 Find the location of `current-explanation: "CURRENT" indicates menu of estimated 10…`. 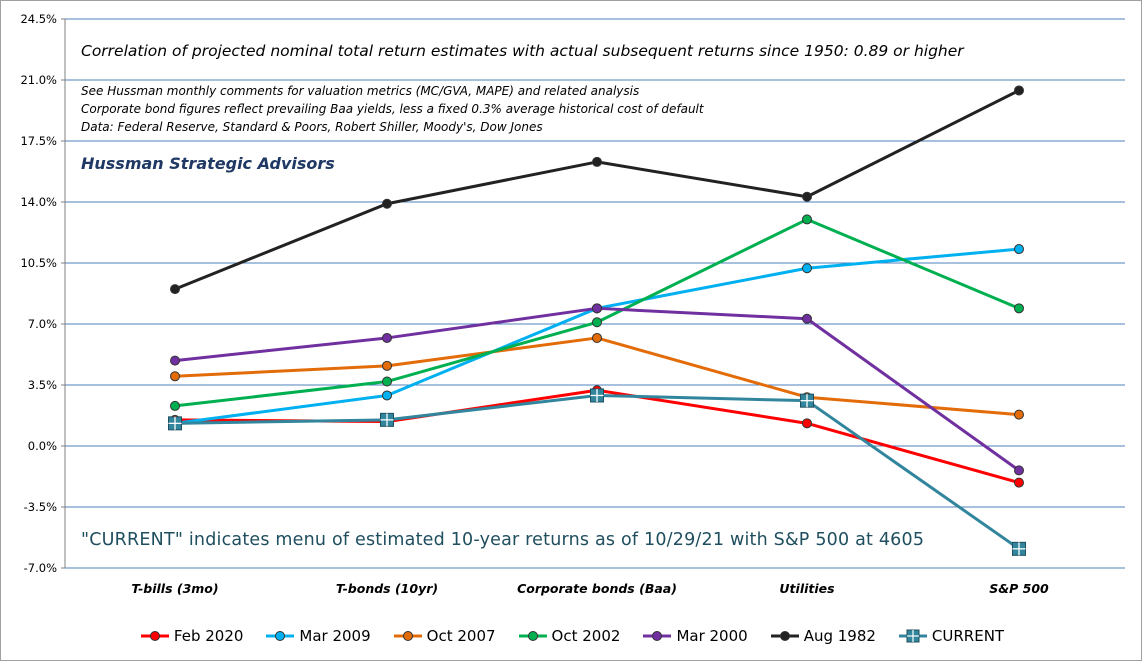

current-explanation: "CURRENT" indicates menu of estimated 10… is located at coordinates (503, 540).